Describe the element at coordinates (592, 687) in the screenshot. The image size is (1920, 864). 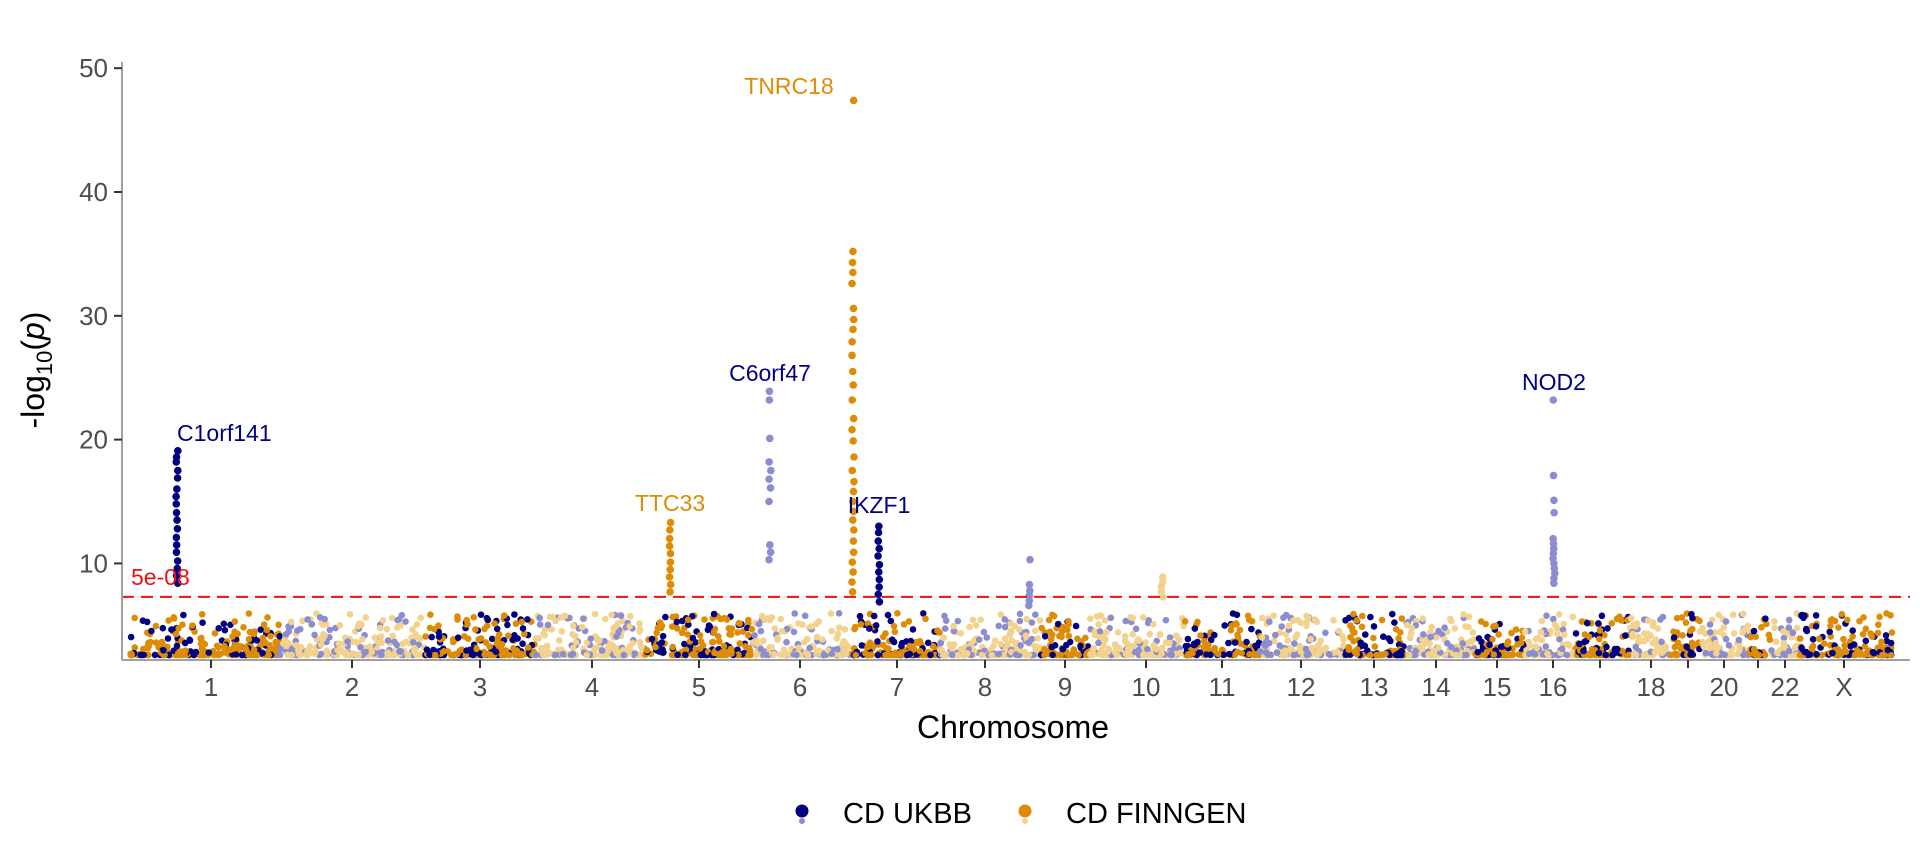
I see `x-tick-label: 4` at that location.